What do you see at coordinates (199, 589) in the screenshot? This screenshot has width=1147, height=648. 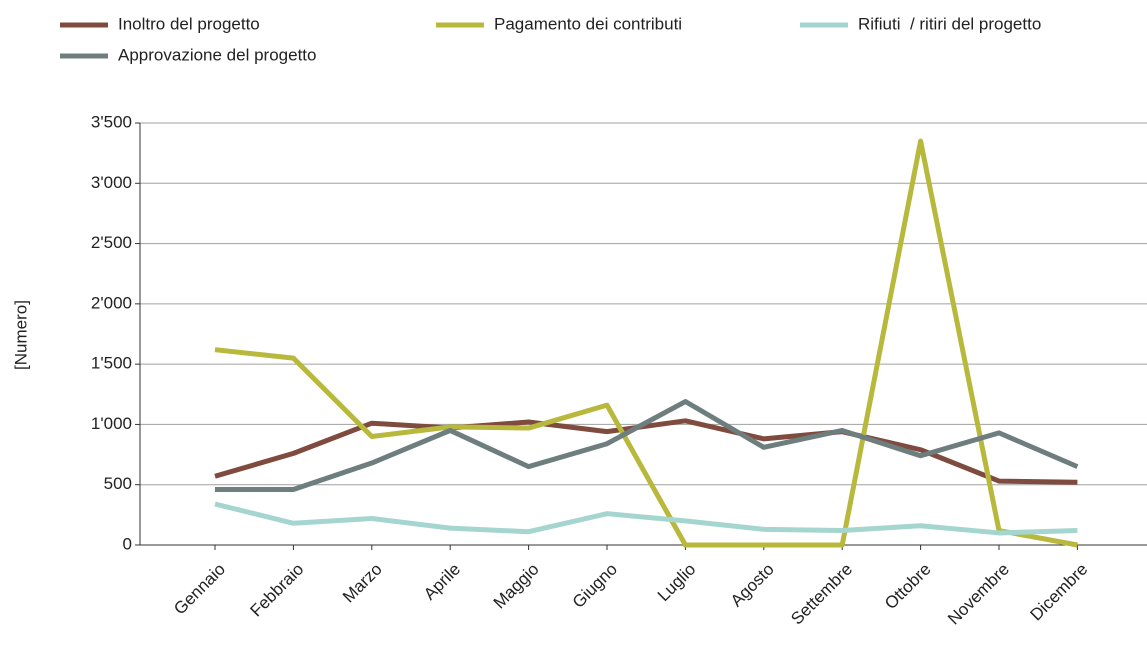 I see `x-tick-label: Gennaio` at bounding box center [199, 589].